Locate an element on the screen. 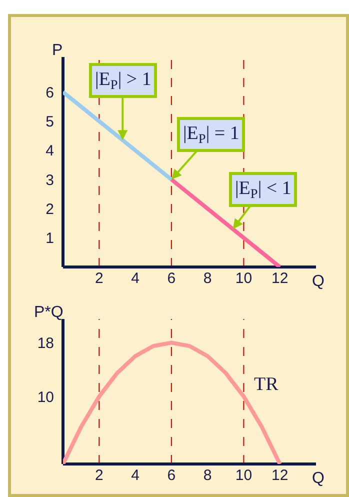  y-tick-label: 3 is located at coordinates (50, 180).